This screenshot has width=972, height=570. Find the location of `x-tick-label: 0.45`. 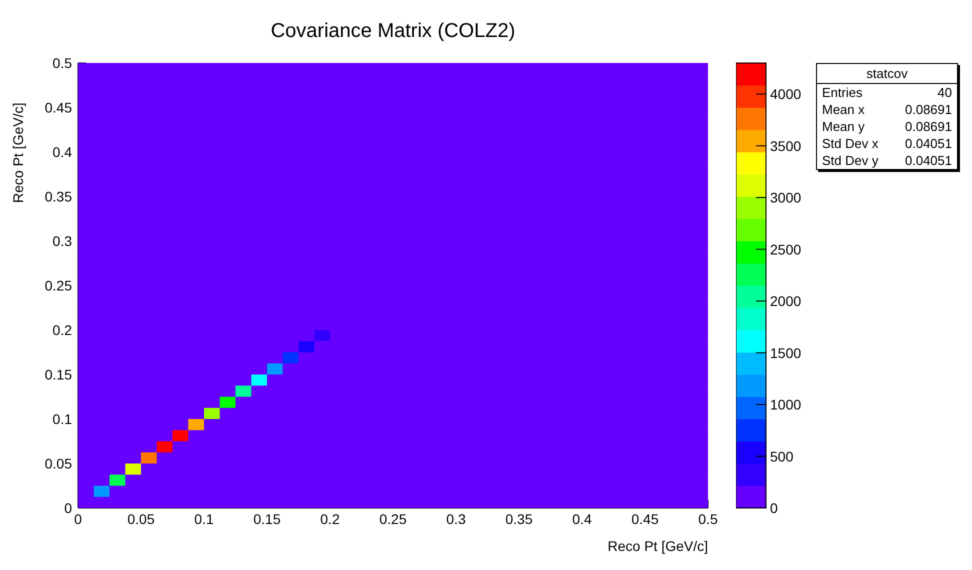

x-tick-label: 0.45 is located at coordinates (645, 518).